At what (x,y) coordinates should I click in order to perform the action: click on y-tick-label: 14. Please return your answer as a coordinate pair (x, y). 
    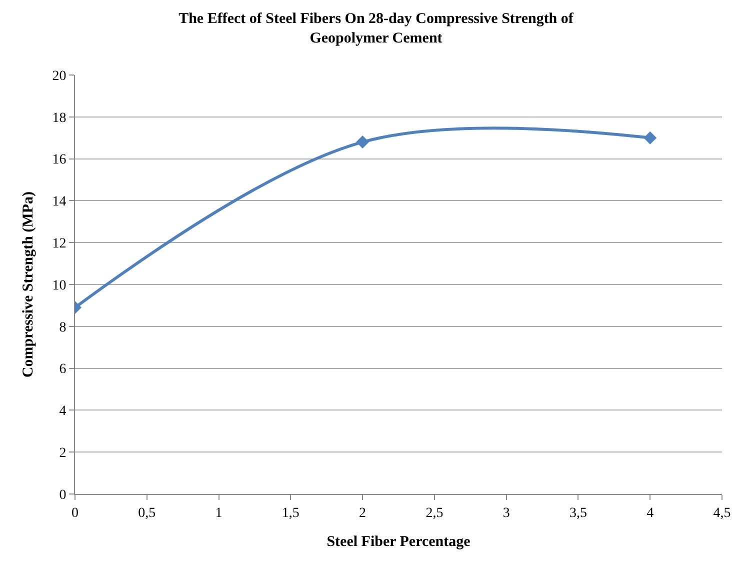
    Looking at the image, I should click on (59, 202).